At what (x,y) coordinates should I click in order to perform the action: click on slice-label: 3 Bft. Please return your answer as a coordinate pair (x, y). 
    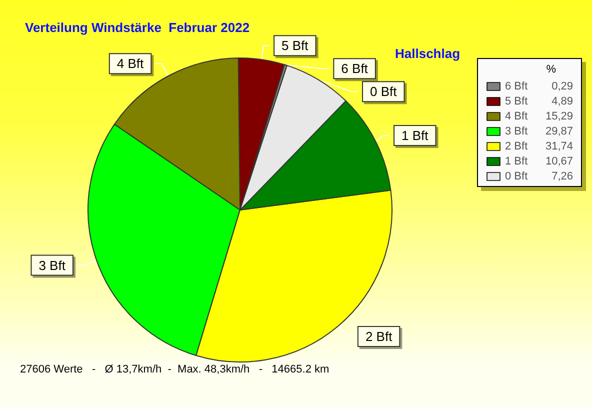
    Looking at the image, I should click on (52, 265).